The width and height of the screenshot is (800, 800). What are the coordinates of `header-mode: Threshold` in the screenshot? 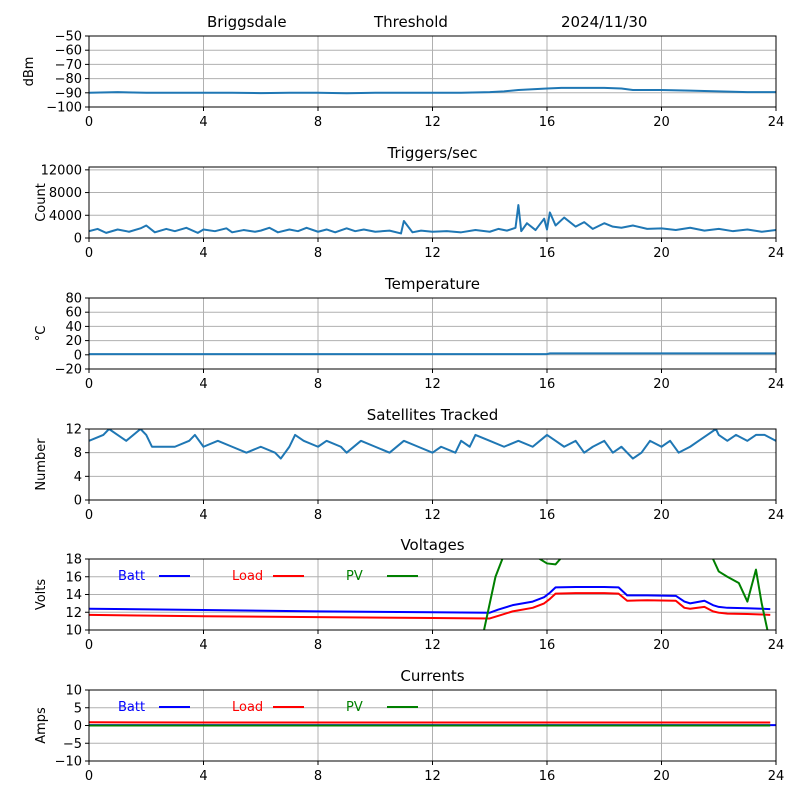 It's located at (410, 22).